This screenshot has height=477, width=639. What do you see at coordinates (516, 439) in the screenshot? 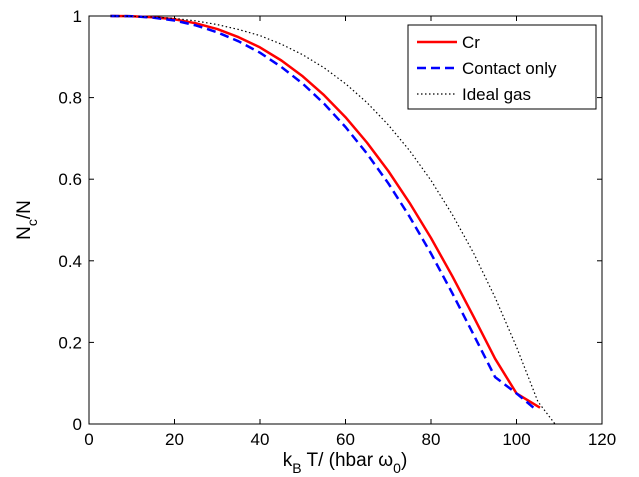
I see `x-tick-label: 100` at bounding box center [516, 439].